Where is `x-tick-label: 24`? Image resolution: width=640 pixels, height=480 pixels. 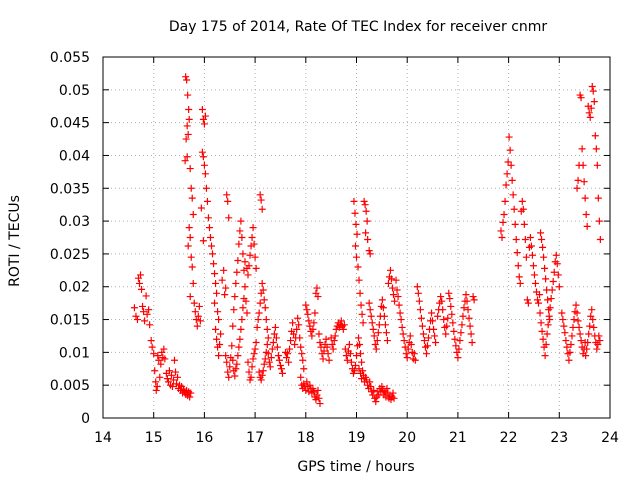 x-tick-label: 24 is located at coordinates (610, 438).